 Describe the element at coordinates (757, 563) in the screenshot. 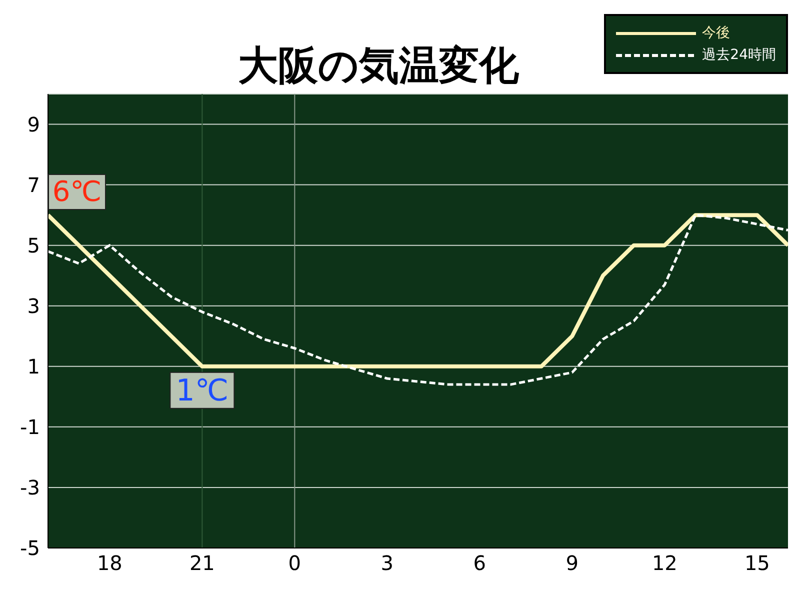

I see `x-tick-label: 15` at that location.